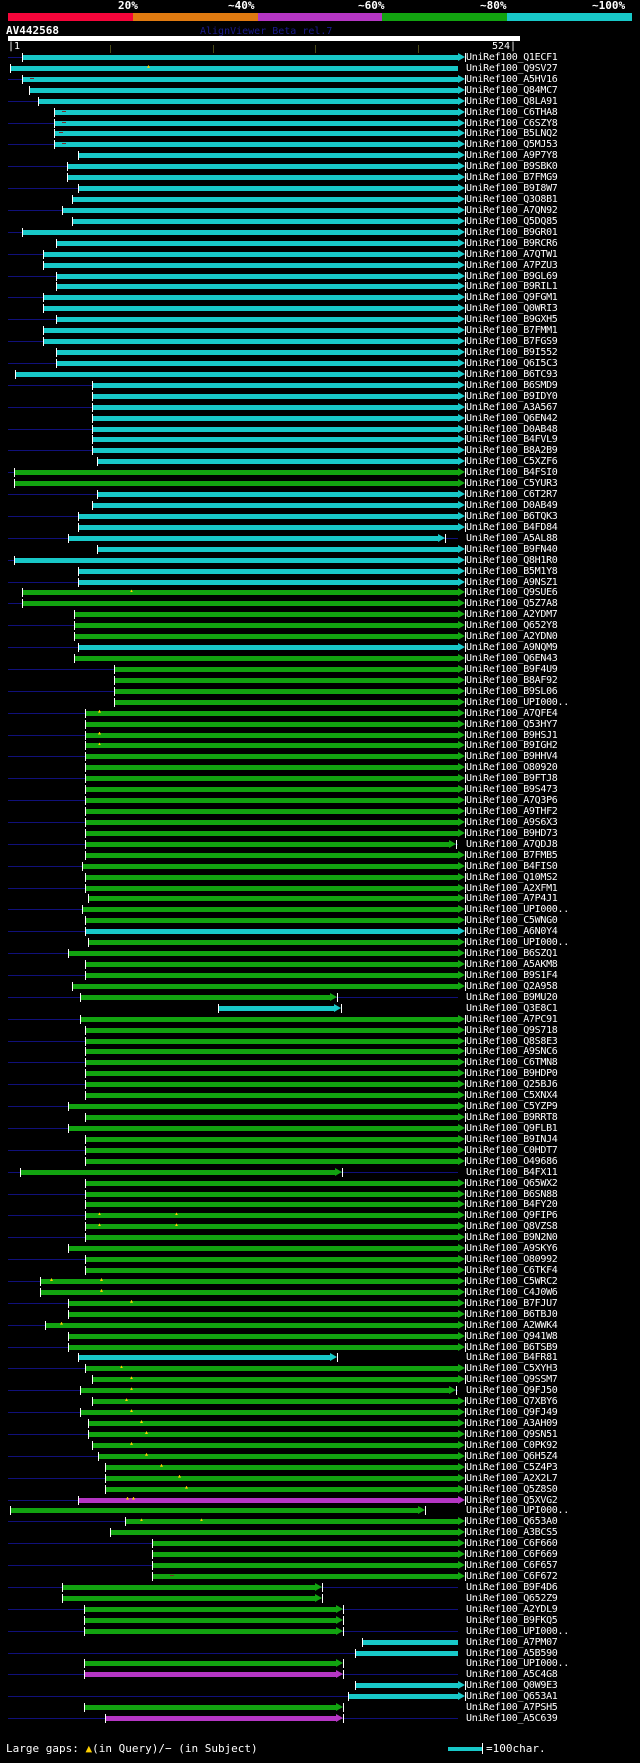  What do you see at coordinates (320, 124) in the screenshot?
I see `alignment-row: UniRef100_C6SZY8` at bounding box center [320, 124].